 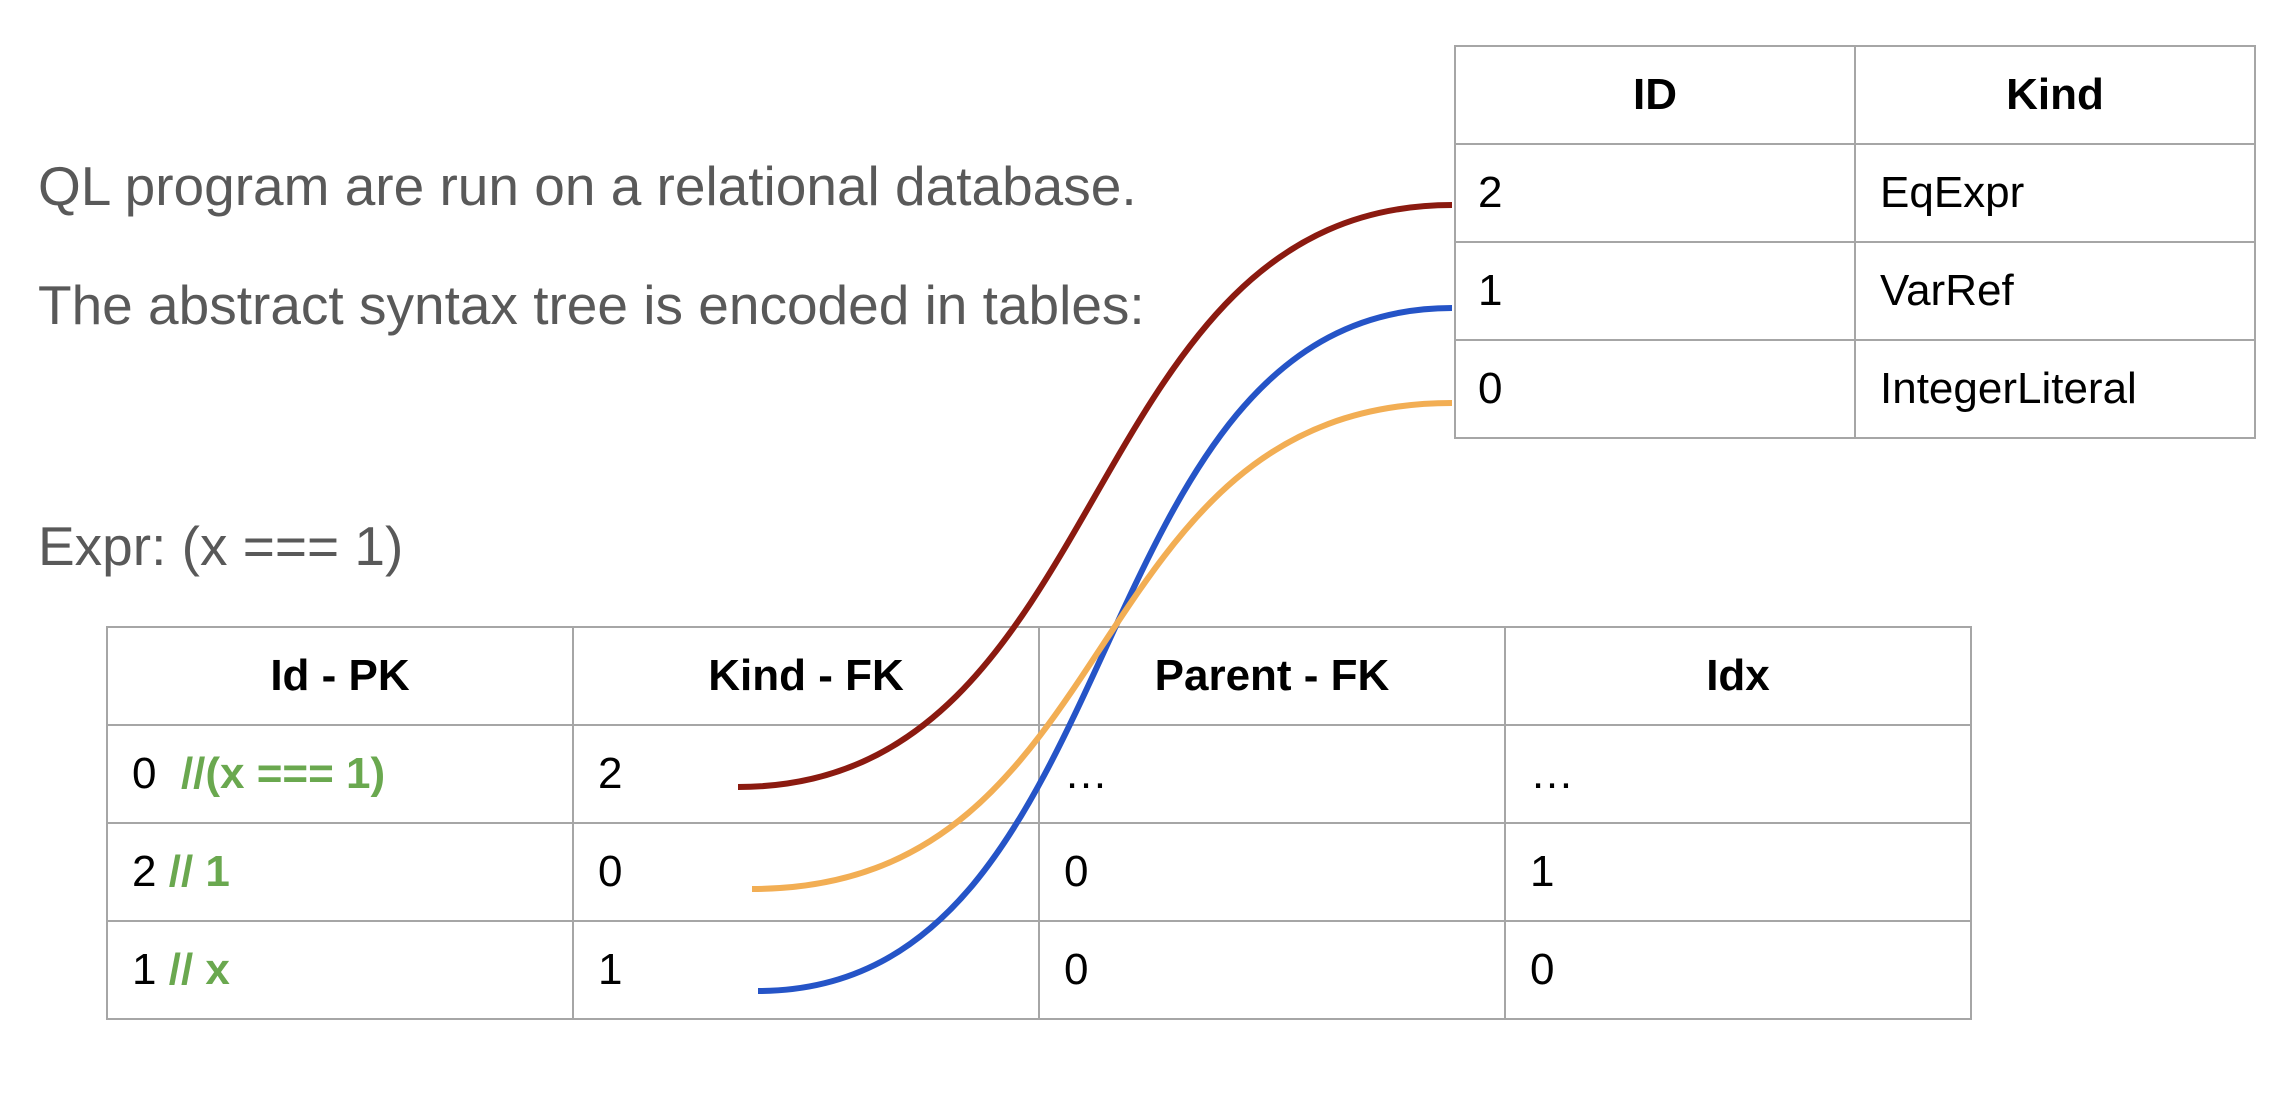 I want to click on kind-table-cell-id: 1, so click(x=1655, y=291).